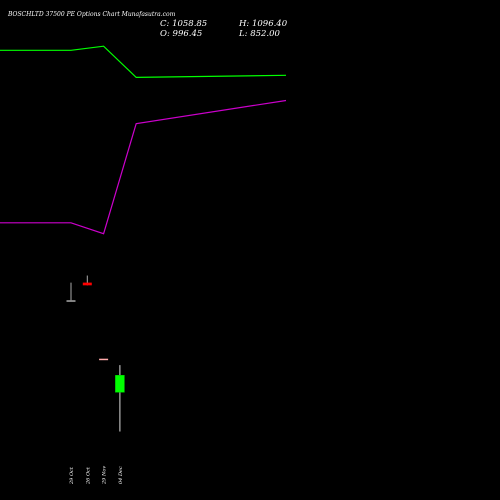 The width and height of the screenshot is (500, 500). What do you see at coordinates (121, 475) in the screenshot?
I see `x-tick-label-3: 04 Dec` at bounding box center [121, 475].